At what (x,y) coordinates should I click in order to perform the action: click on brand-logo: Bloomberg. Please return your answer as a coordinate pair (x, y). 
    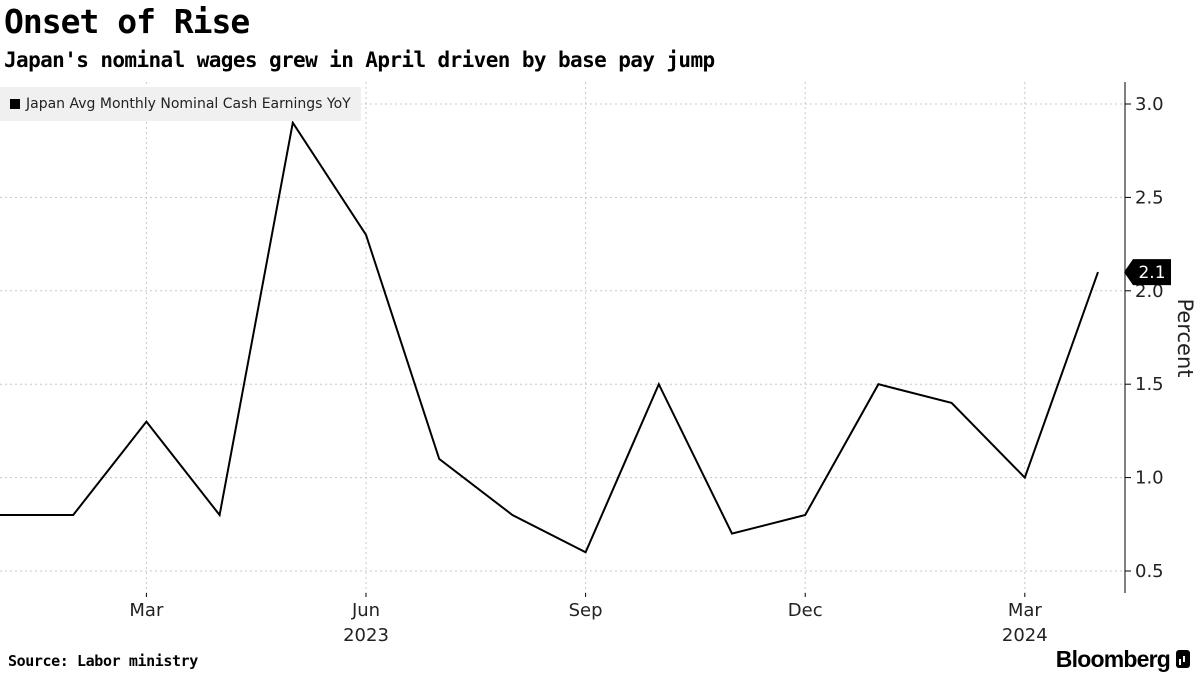
    Looking at the image, I should click on (1123, 659).